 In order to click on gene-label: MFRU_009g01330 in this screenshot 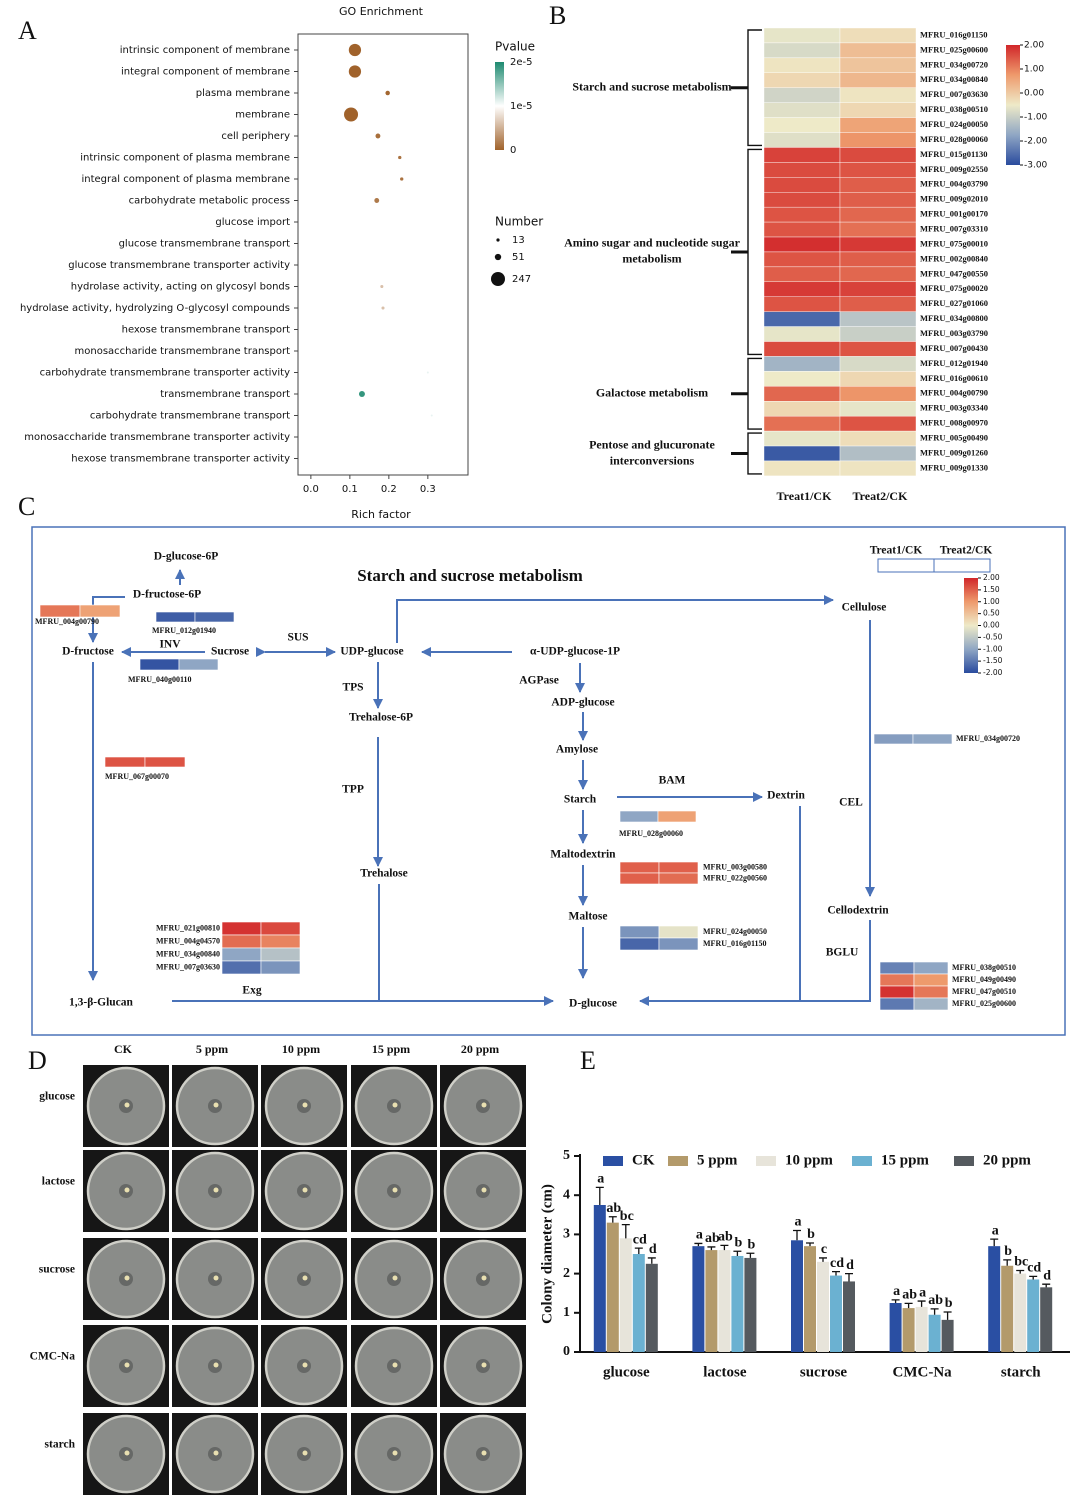, I will do `click(954, 467)`.